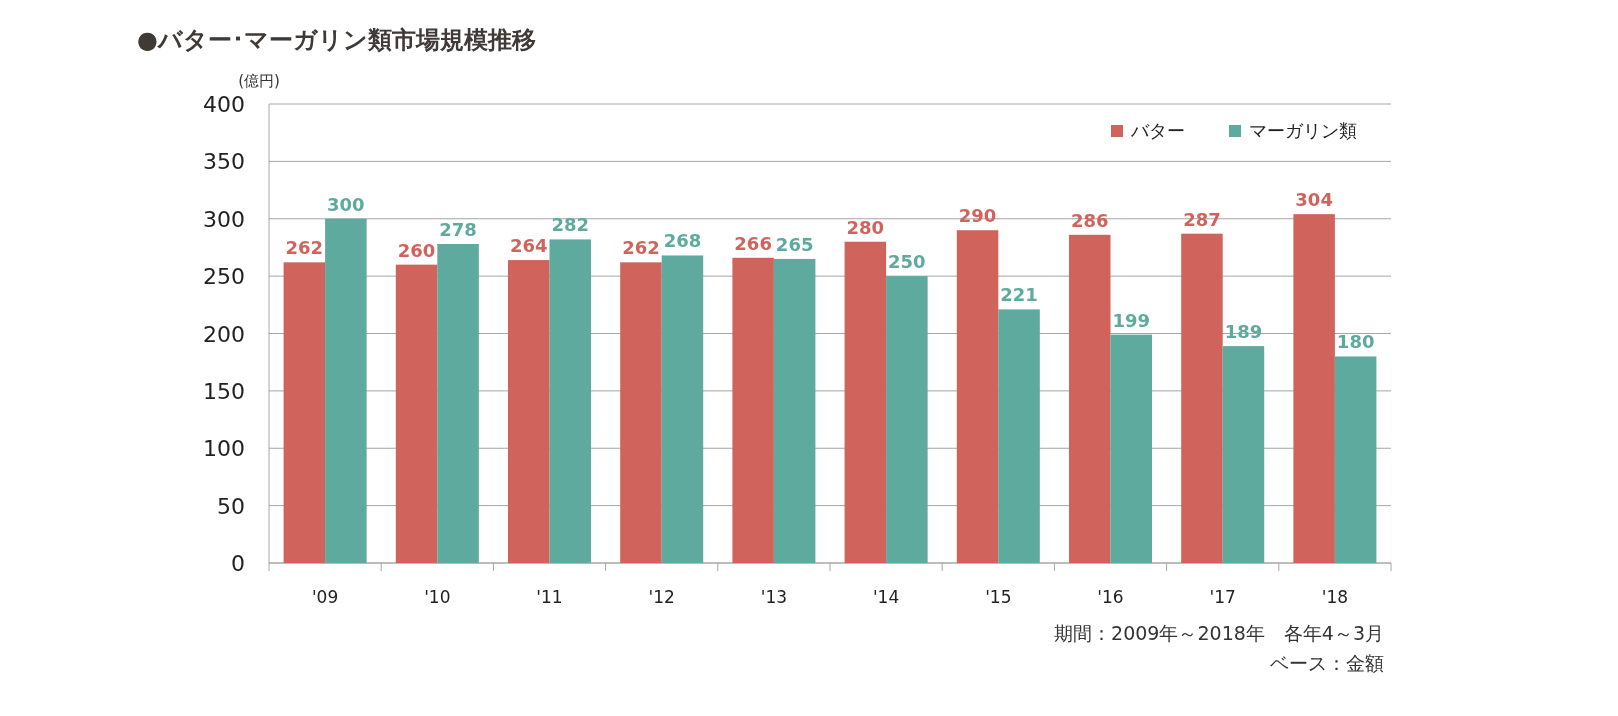 The image size is (1618, 716). I want to click on y-tick-label: 350, so click(224, 162).